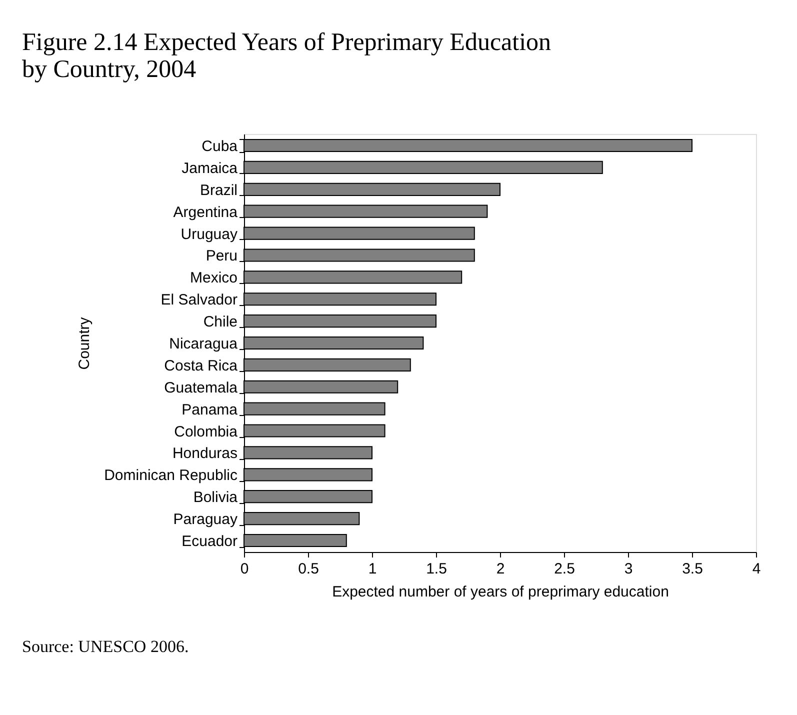 The width and height of the screenshot is (797, 715). What do you see at coordinates (500, 569) in the screenshot?
I see `x-tick-label: 2` at bounding box center [500, 569].